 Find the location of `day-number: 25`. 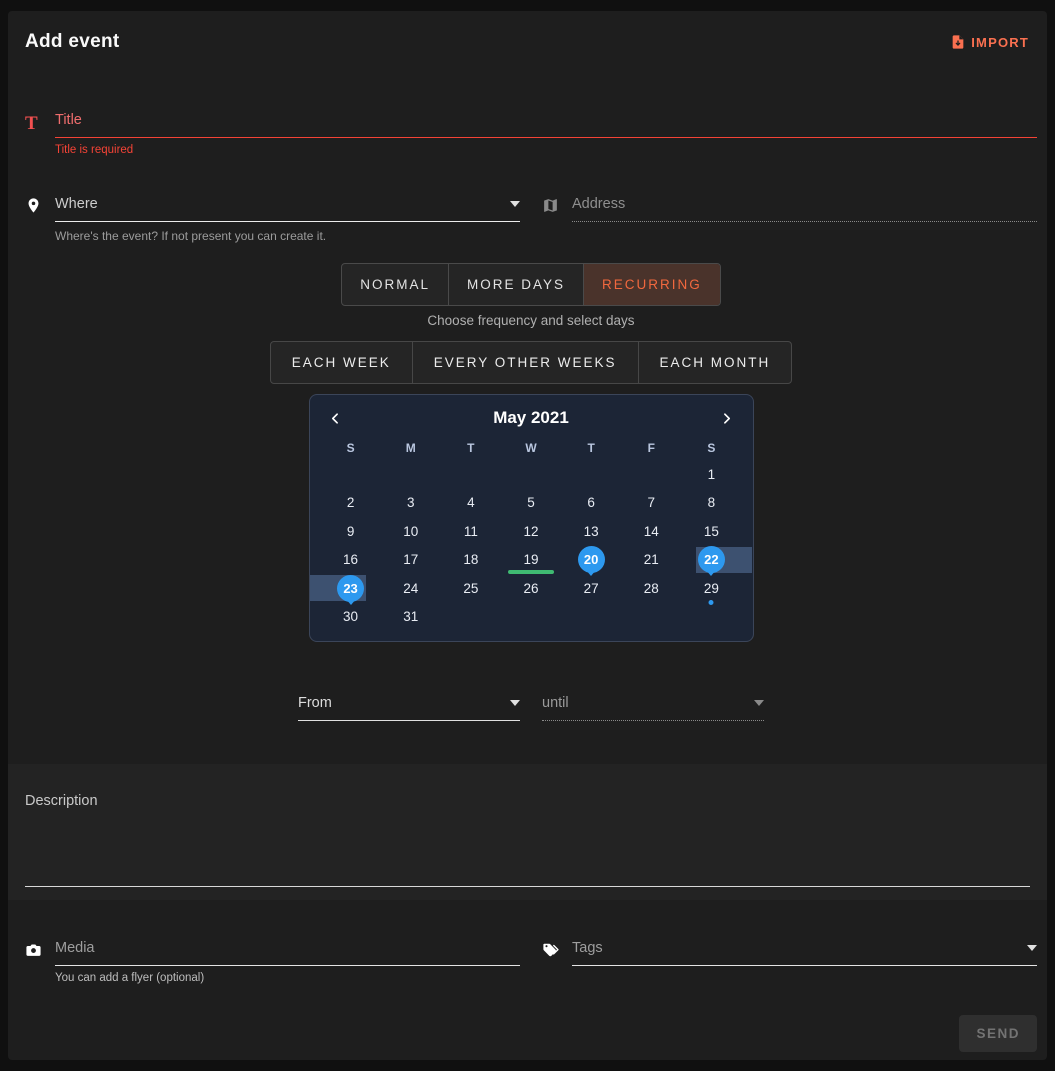

day-number: 25 is located at coordinates (471, 588).